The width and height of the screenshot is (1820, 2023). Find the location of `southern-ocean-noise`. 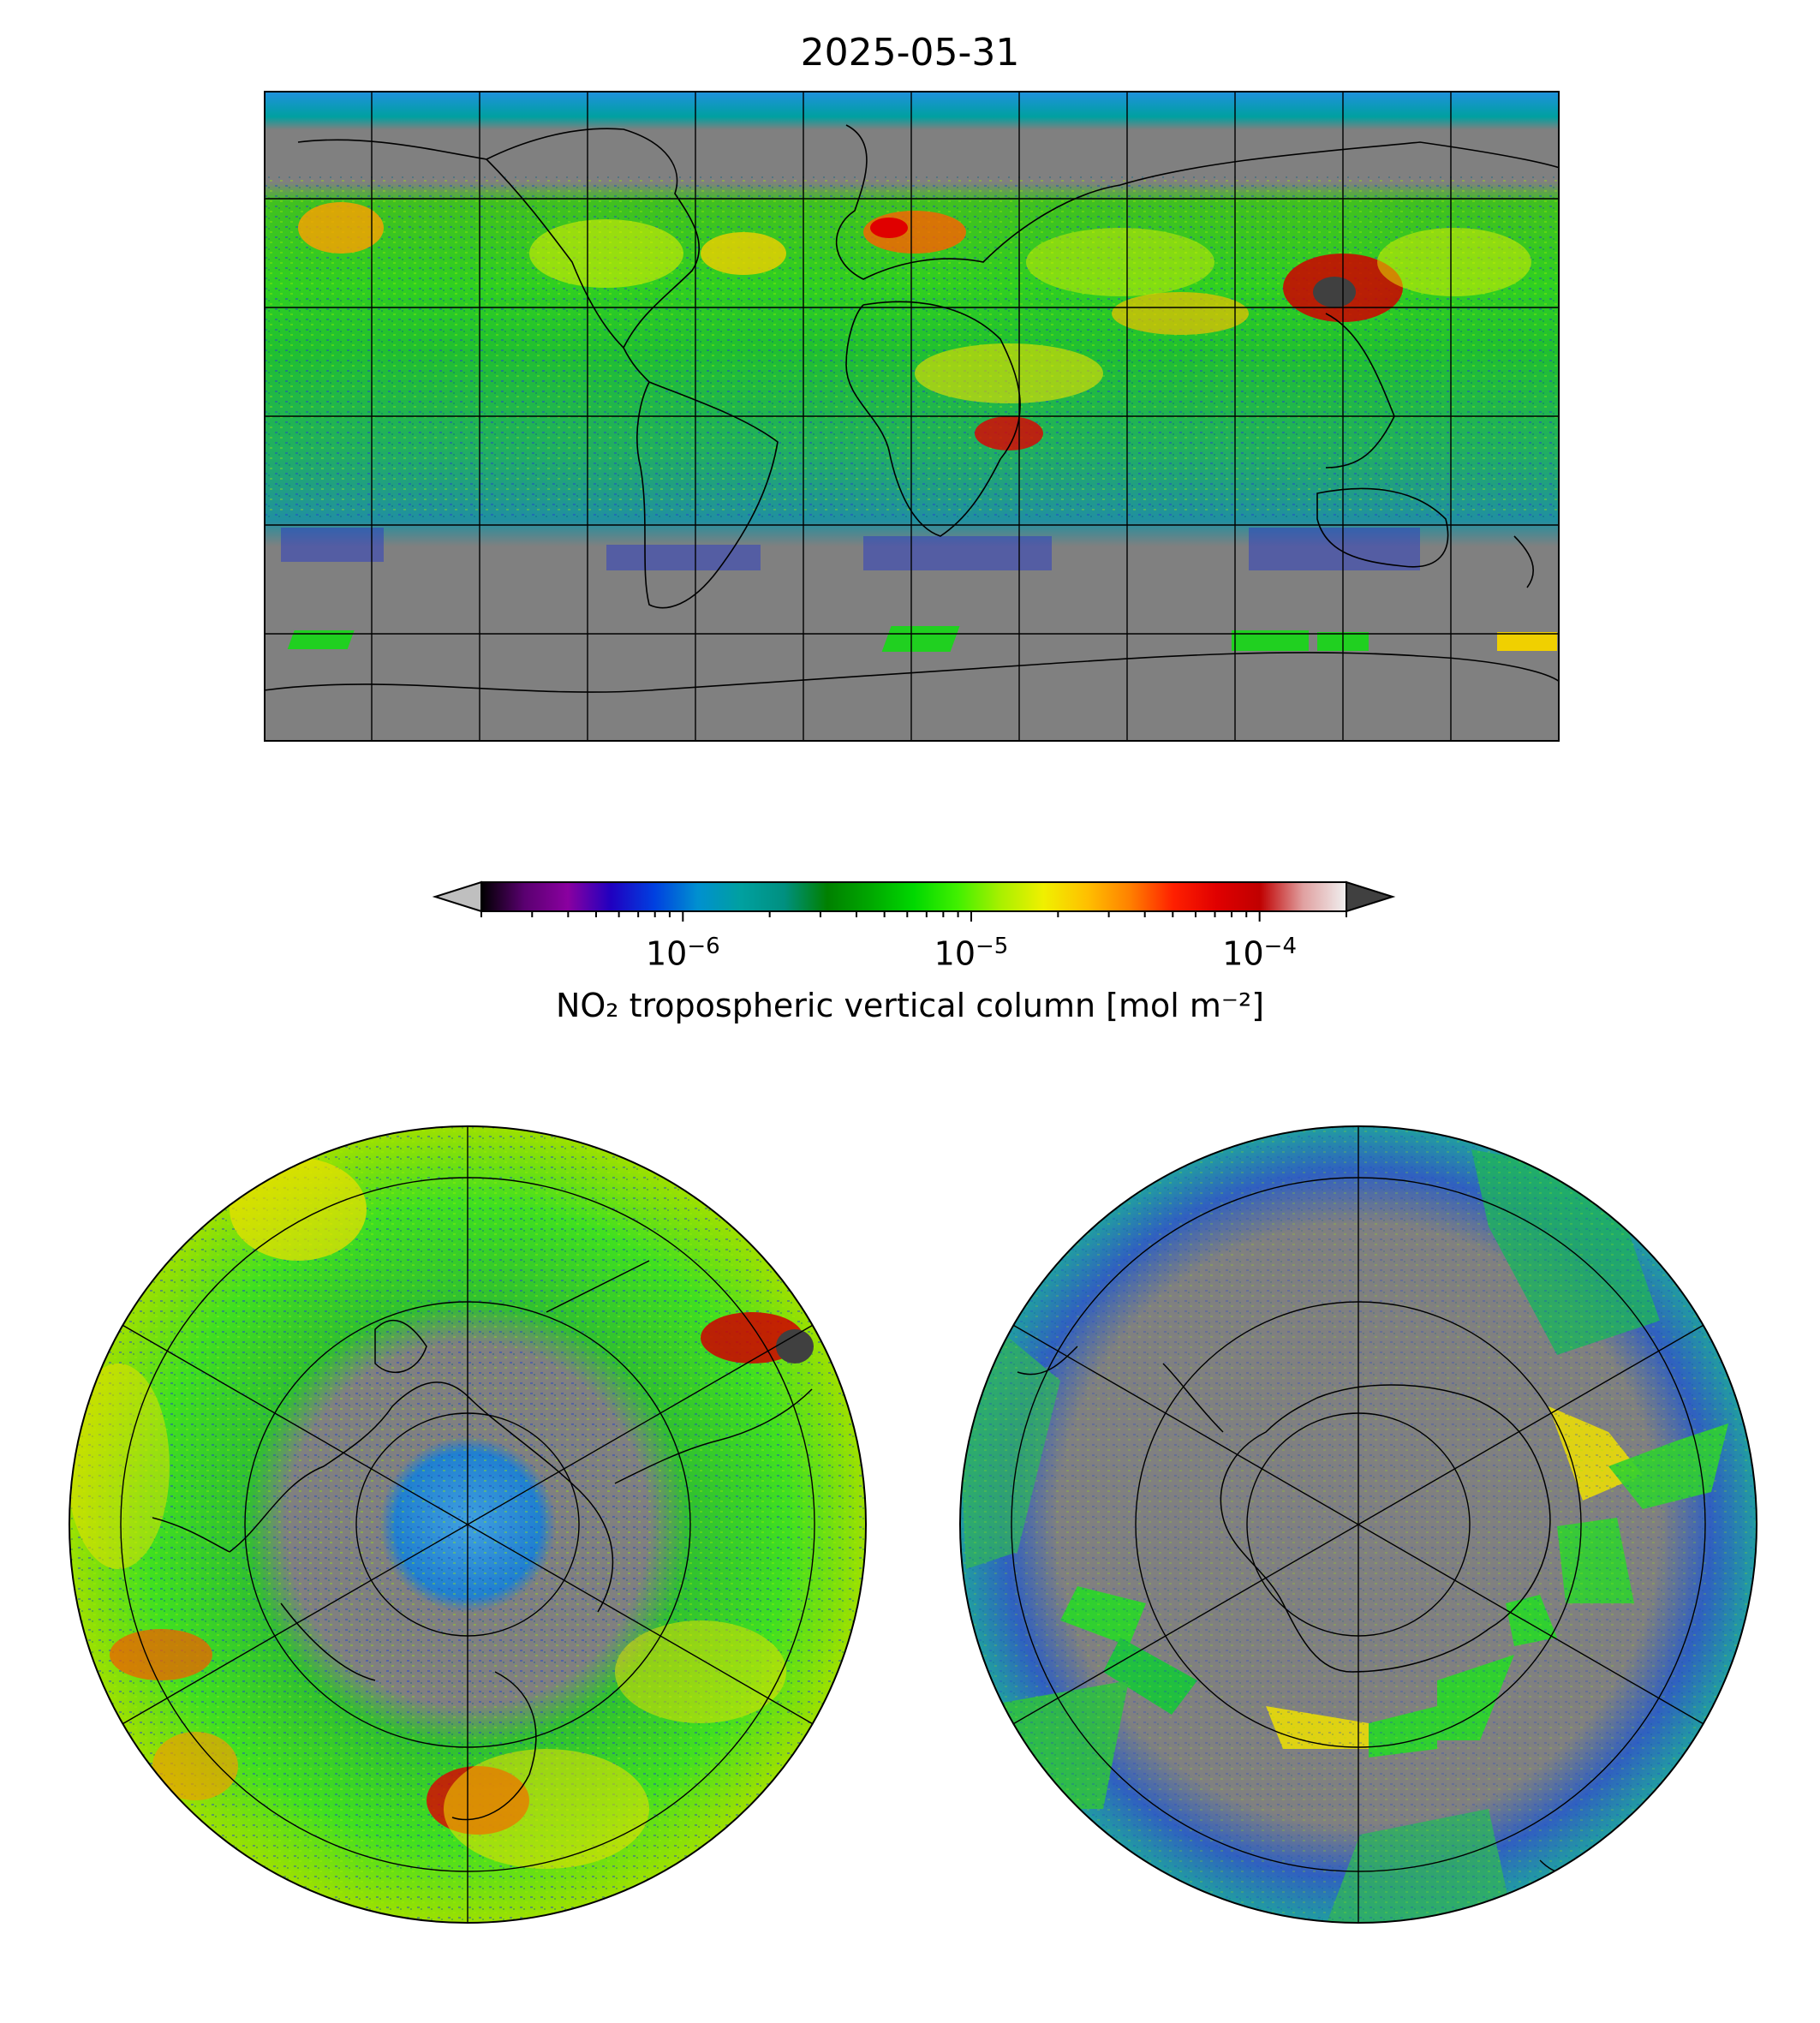

southern-ocean-noise is located at coordinates (850, 549).